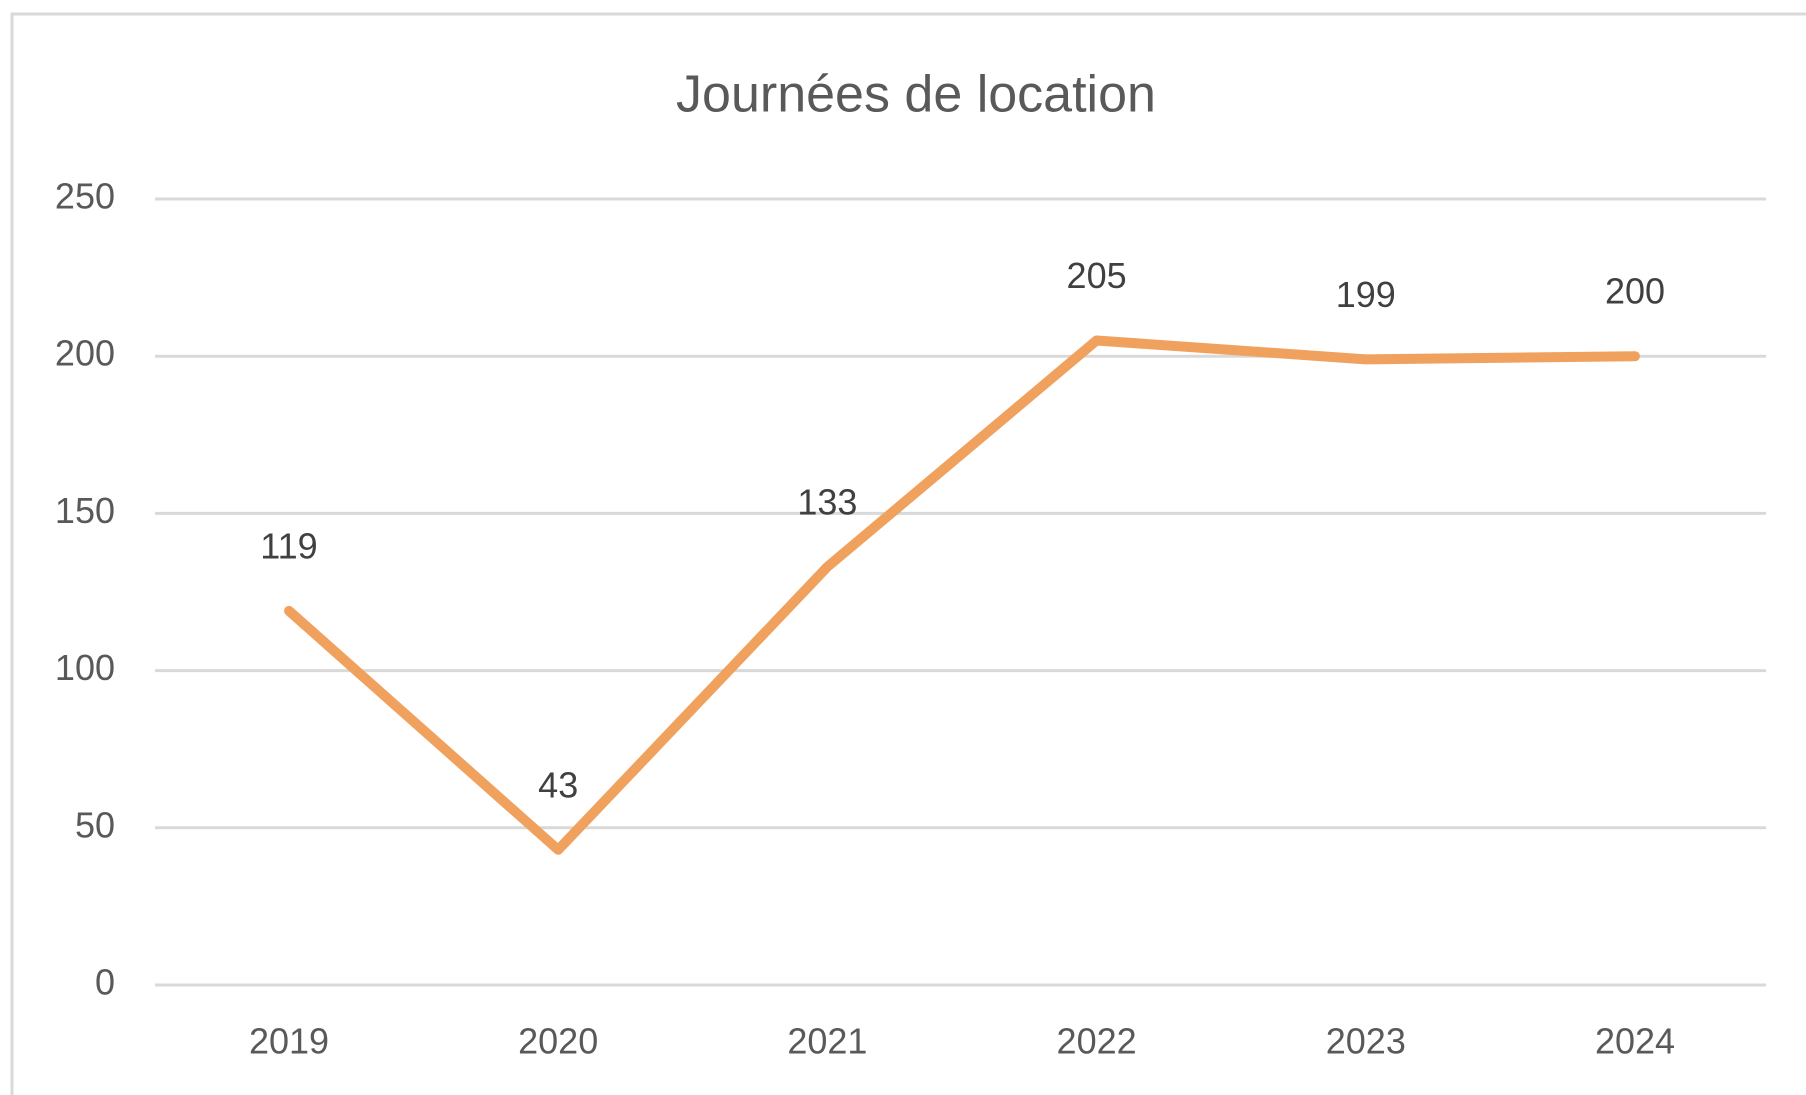 This screenshot has height=1095, width=1806. I want to click on data-label: 43, so click(558, 784).